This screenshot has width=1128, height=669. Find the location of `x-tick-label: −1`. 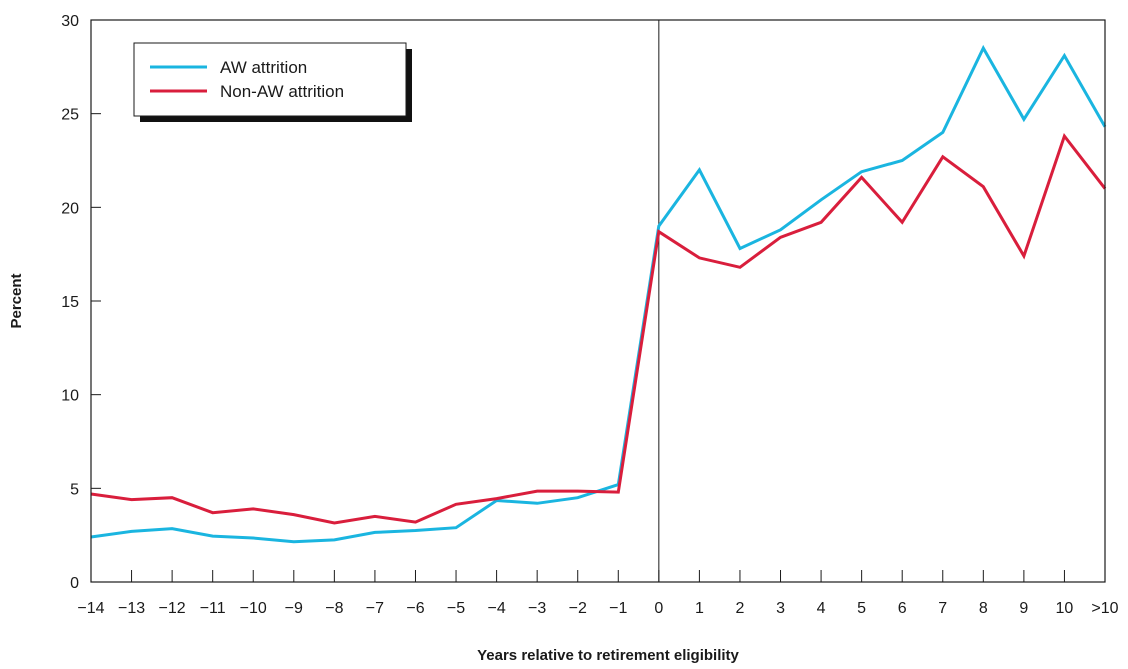

x-tick-label: −1 is located at coordinates (618, 608).